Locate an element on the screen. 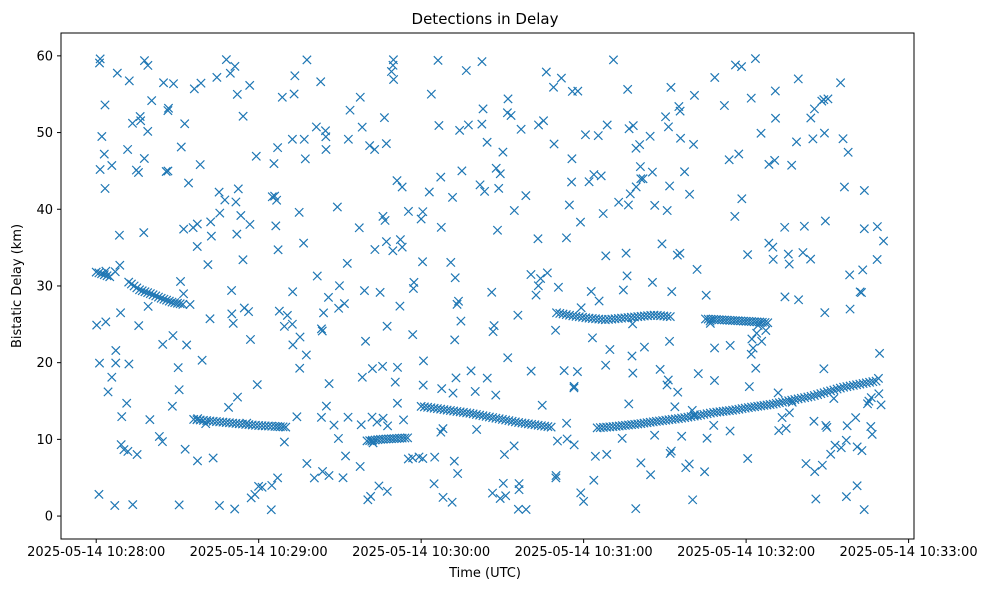  y-tick-label: 0 is located at coordinates (49, 517).